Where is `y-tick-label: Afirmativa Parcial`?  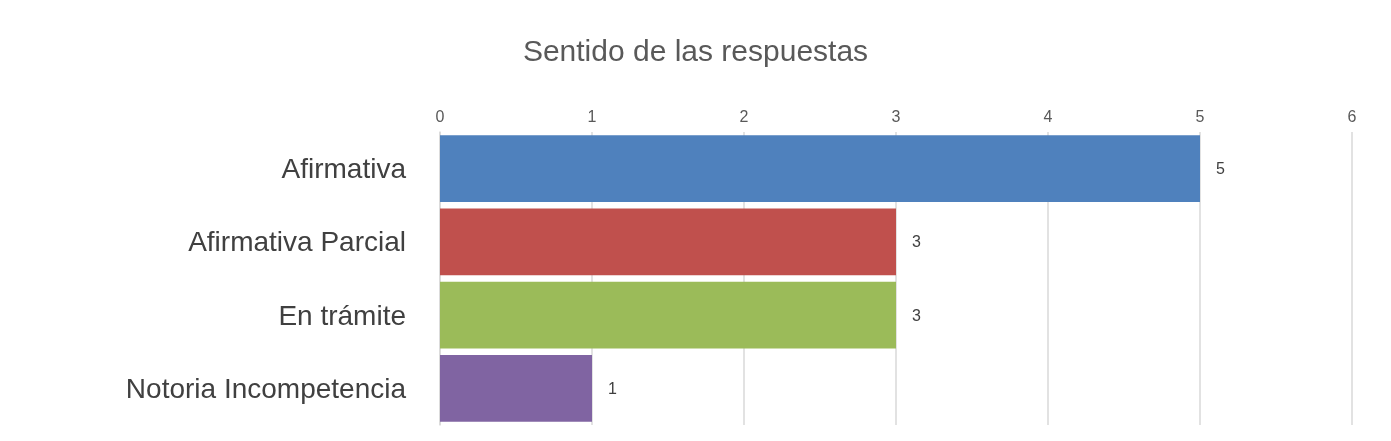
y-tick-label: Afirmativa Parcial is located at coordinates (297, 242).